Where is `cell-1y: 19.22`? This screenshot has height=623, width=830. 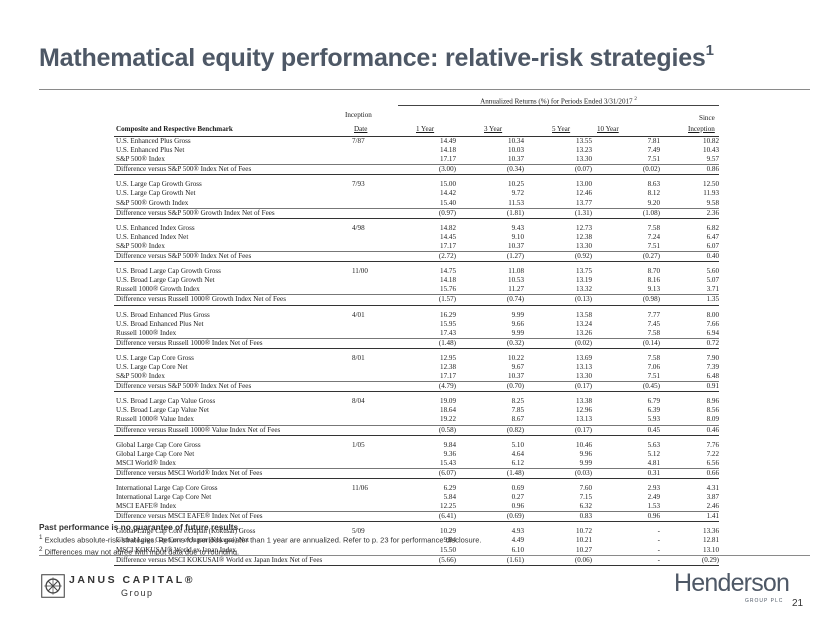 cell-1y: 19.22 is located at coordinates (448, 419).